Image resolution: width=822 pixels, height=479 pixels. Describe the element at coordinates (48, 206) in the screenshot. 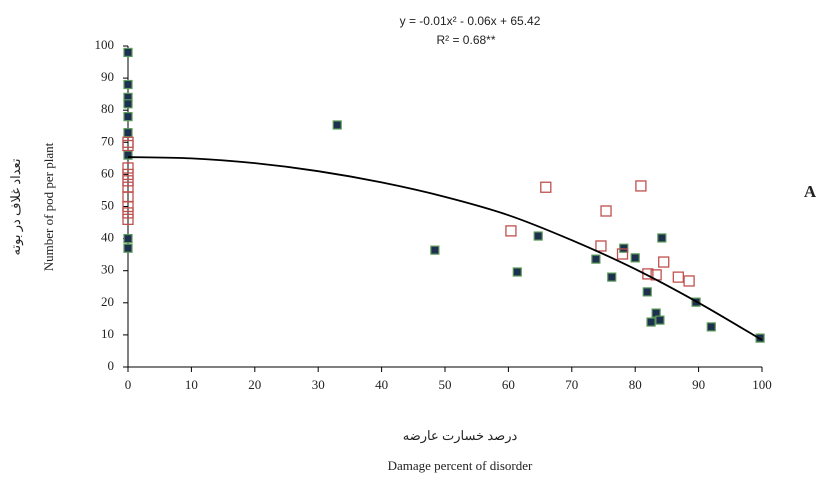

I see `y-axis-label: Number of pod per plant` at that location.